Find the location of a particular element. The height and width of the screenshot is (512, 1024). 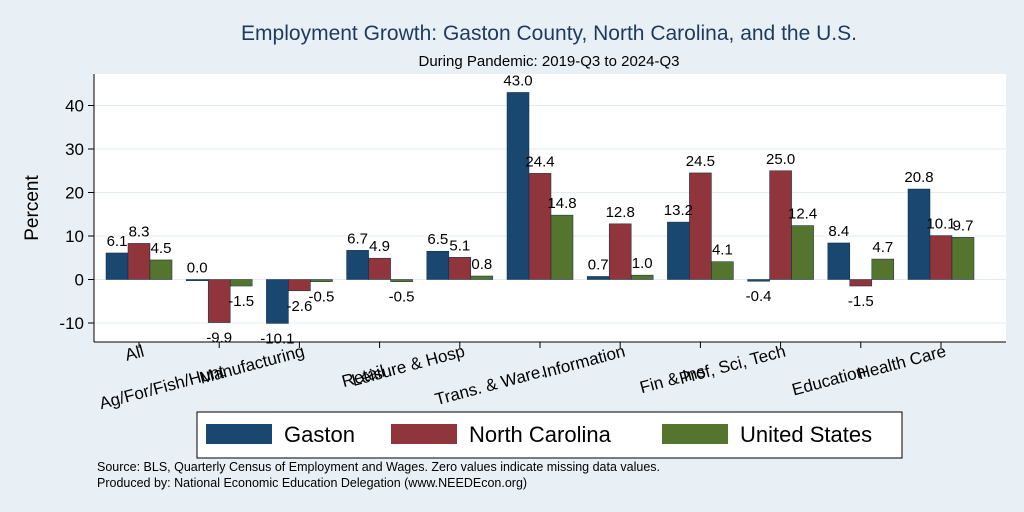

value-label: 0.8 is located at coordinates (481, 264).